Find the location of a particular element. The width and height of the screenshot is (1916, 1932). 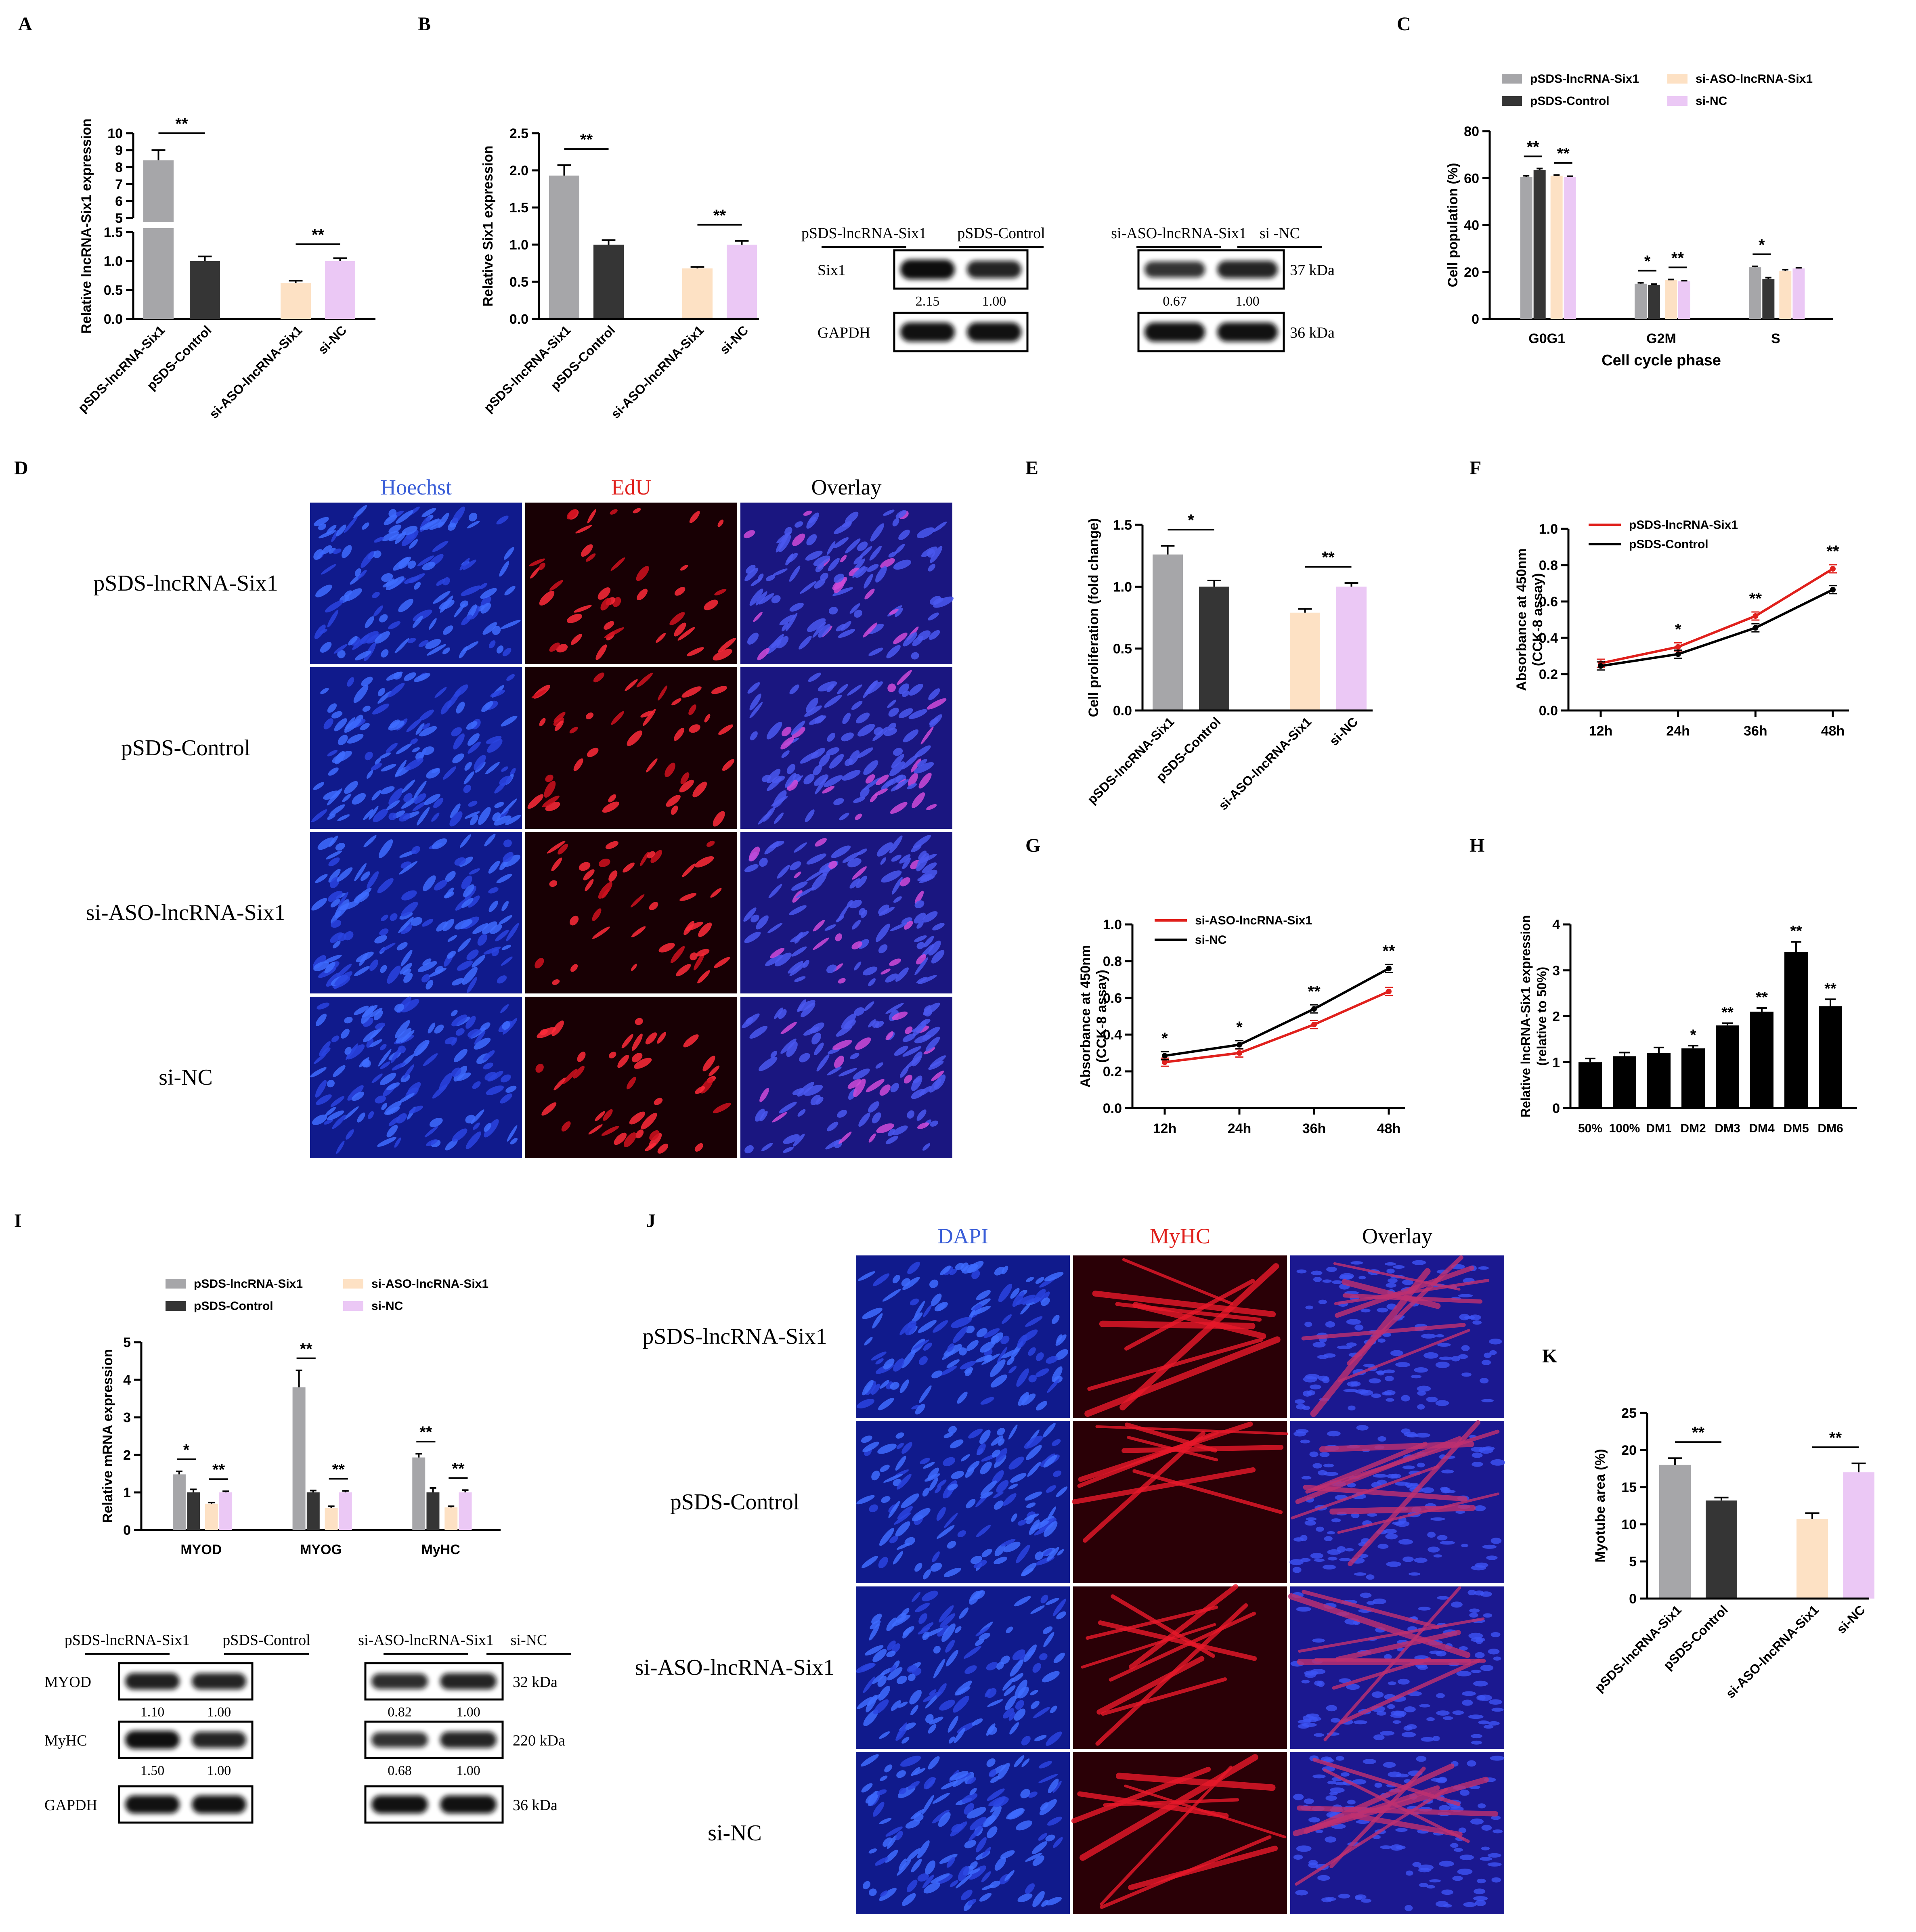

panel-J-image-1-1-cell is located at coordinates (1032, 1351).